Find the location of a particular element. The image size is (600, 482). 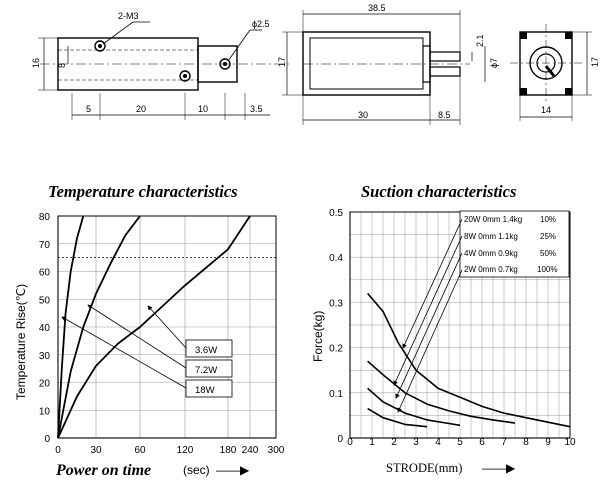

suction-legend-8w-duty: 25% is located at coordinates (548, 236).